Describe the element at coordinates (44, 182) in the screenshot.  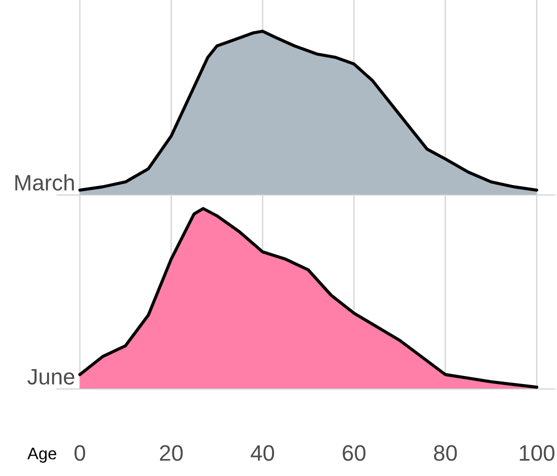
I see `series-label: March` at that location.